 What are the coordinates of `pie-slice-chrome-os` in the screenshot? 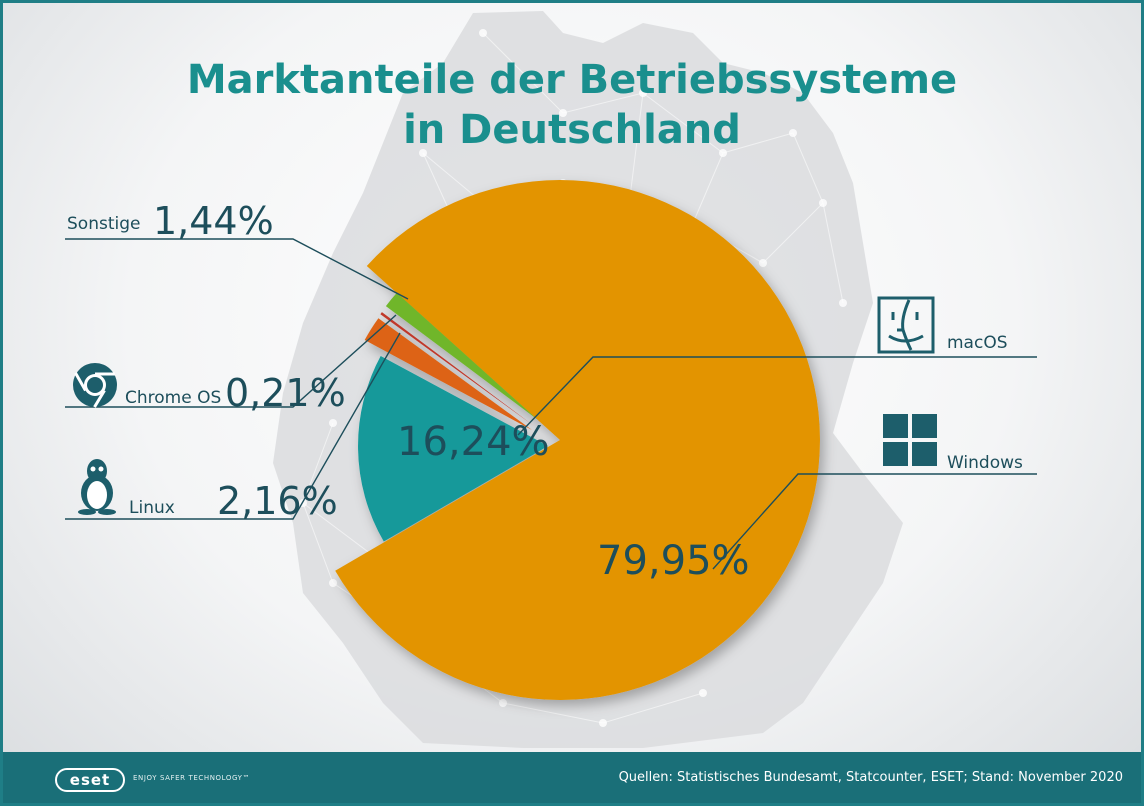 It's located at (457, 369).